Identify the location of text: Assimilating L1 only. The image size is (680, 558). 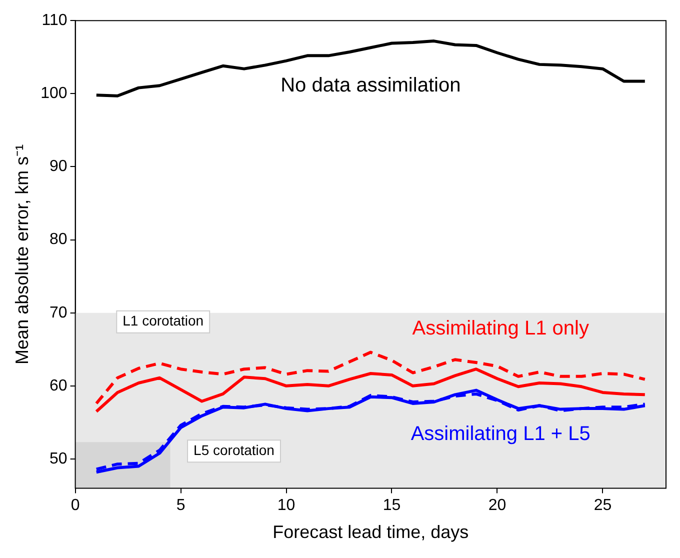
(500, 329).